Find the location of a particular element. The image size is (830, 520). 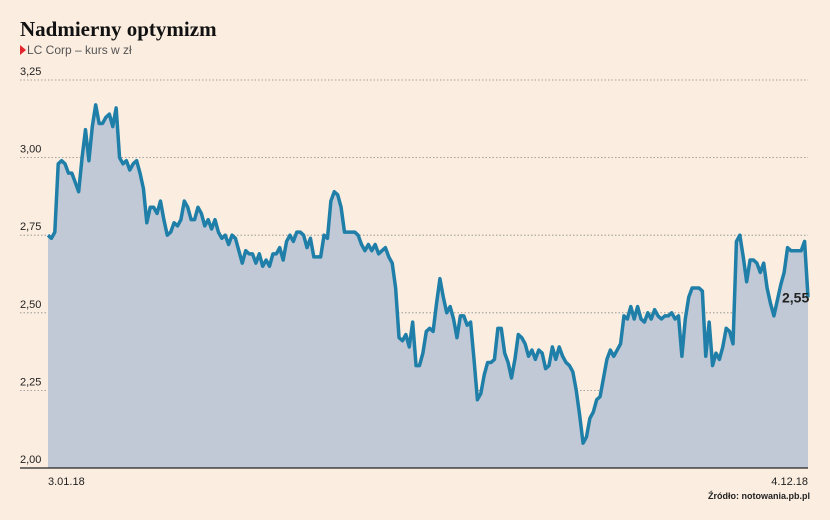

value-label: 2,55 is located at coordinates (795, 297).